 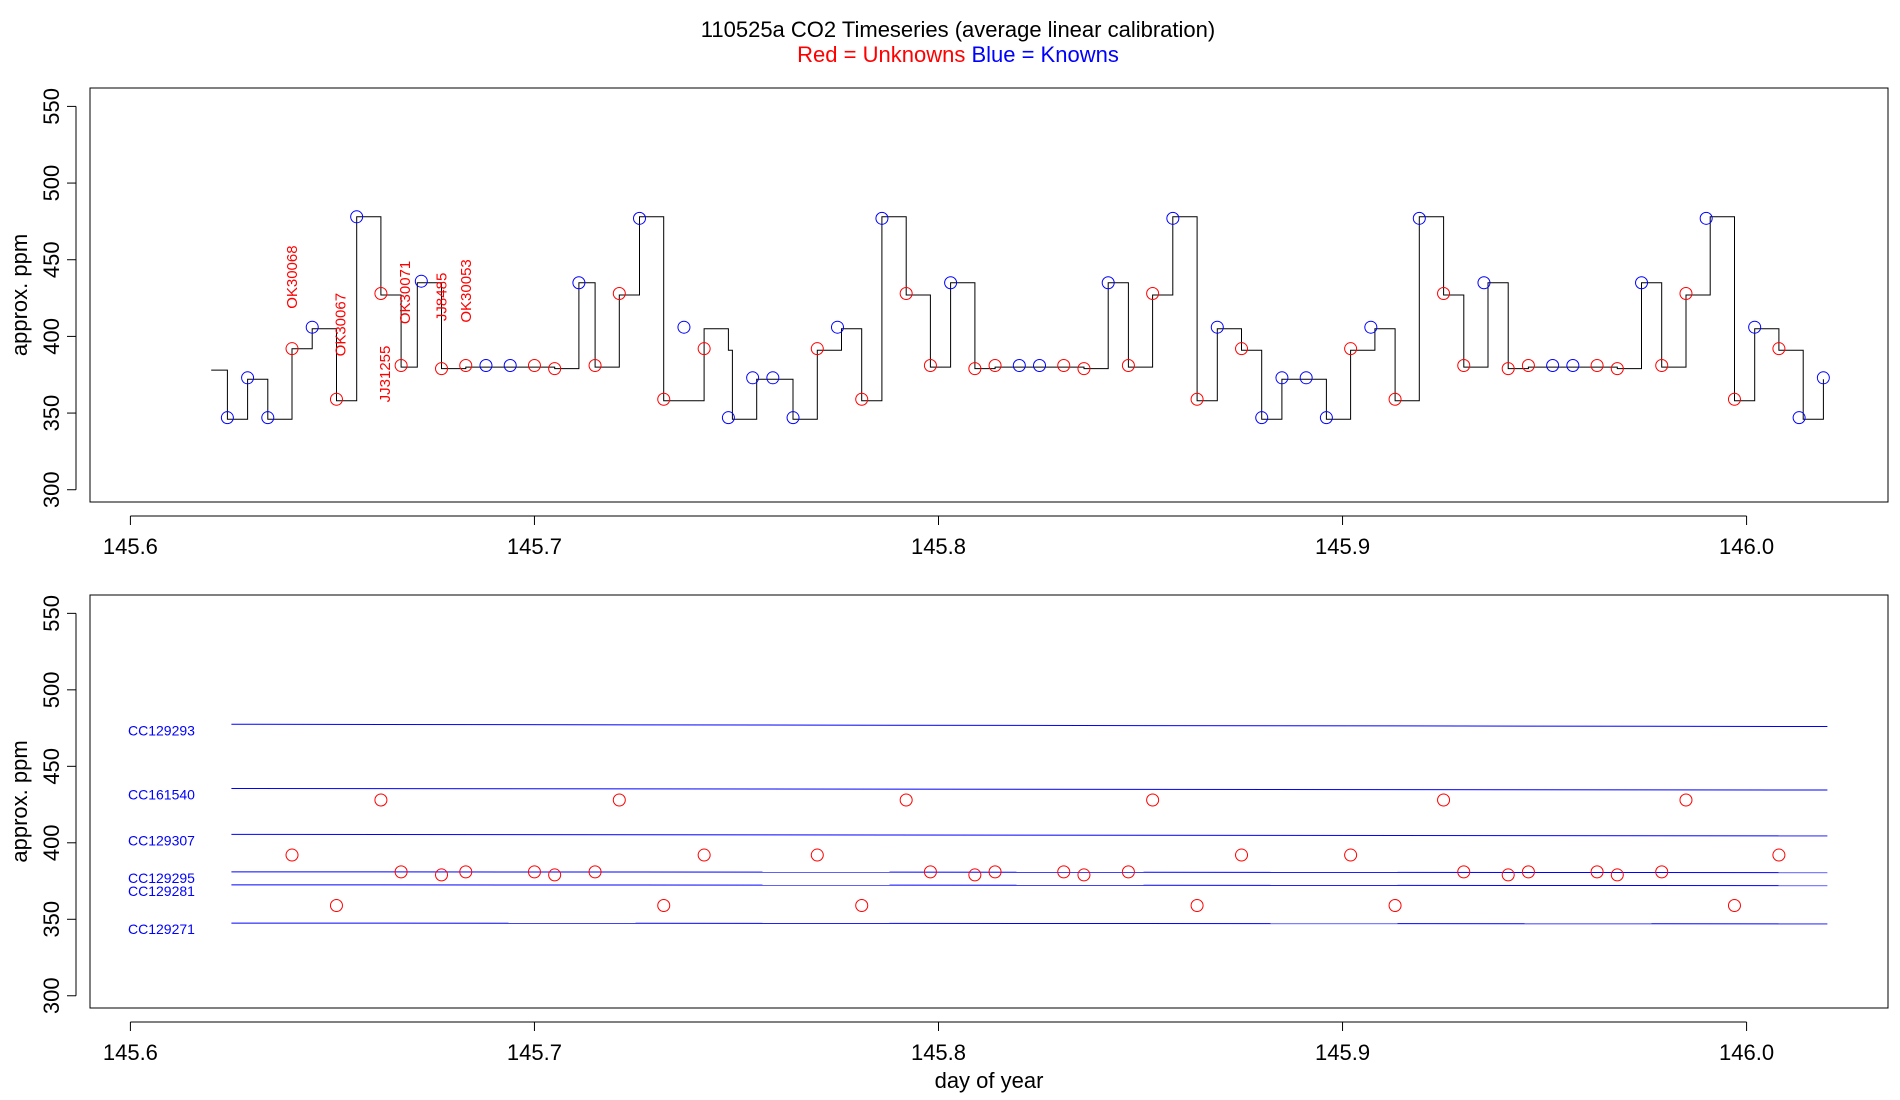 What do you see at coordinates (51, 489) in the screenshot?
I see `y-tick-label: 300` at bounding box center [51, 489].